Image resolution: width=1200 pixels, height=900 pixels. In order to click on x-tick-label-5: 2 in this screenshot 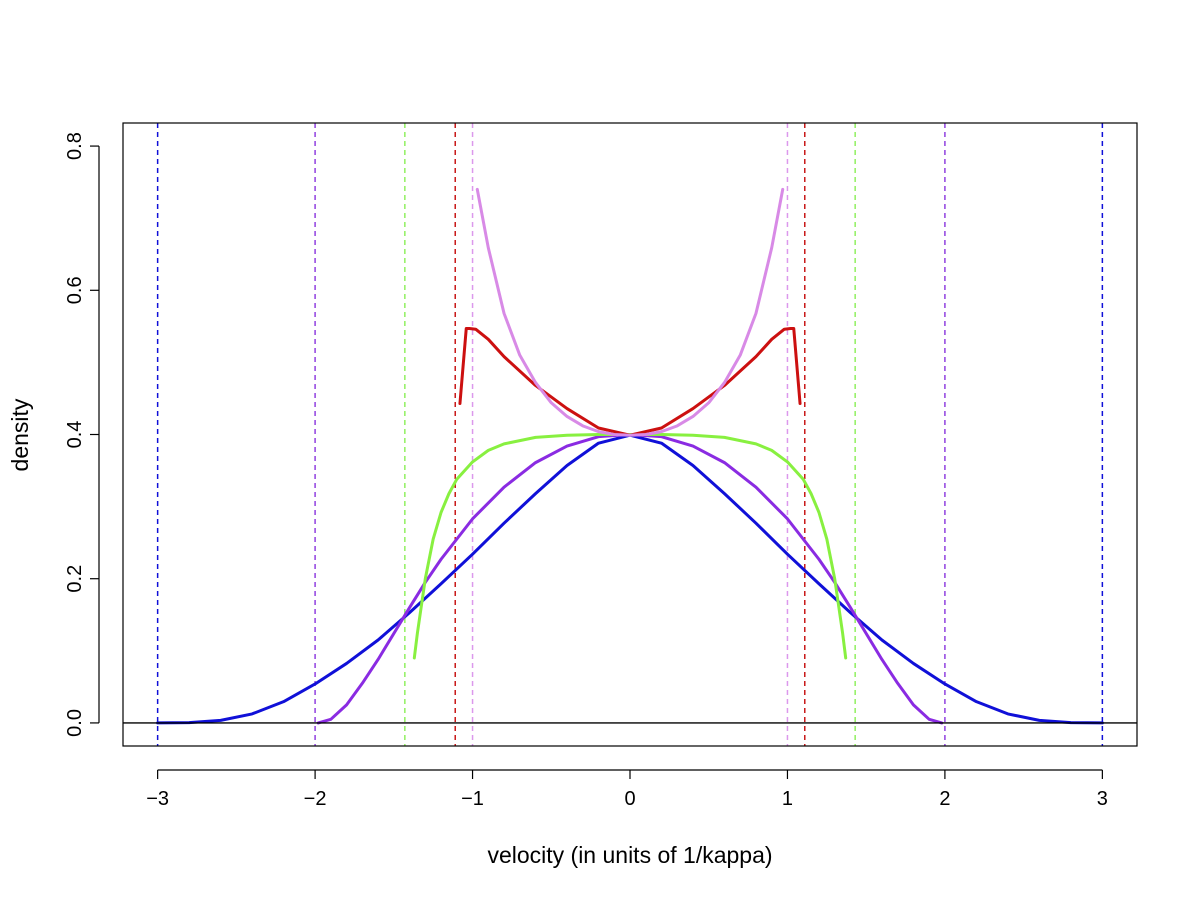, I will do `click(944, 799)`.